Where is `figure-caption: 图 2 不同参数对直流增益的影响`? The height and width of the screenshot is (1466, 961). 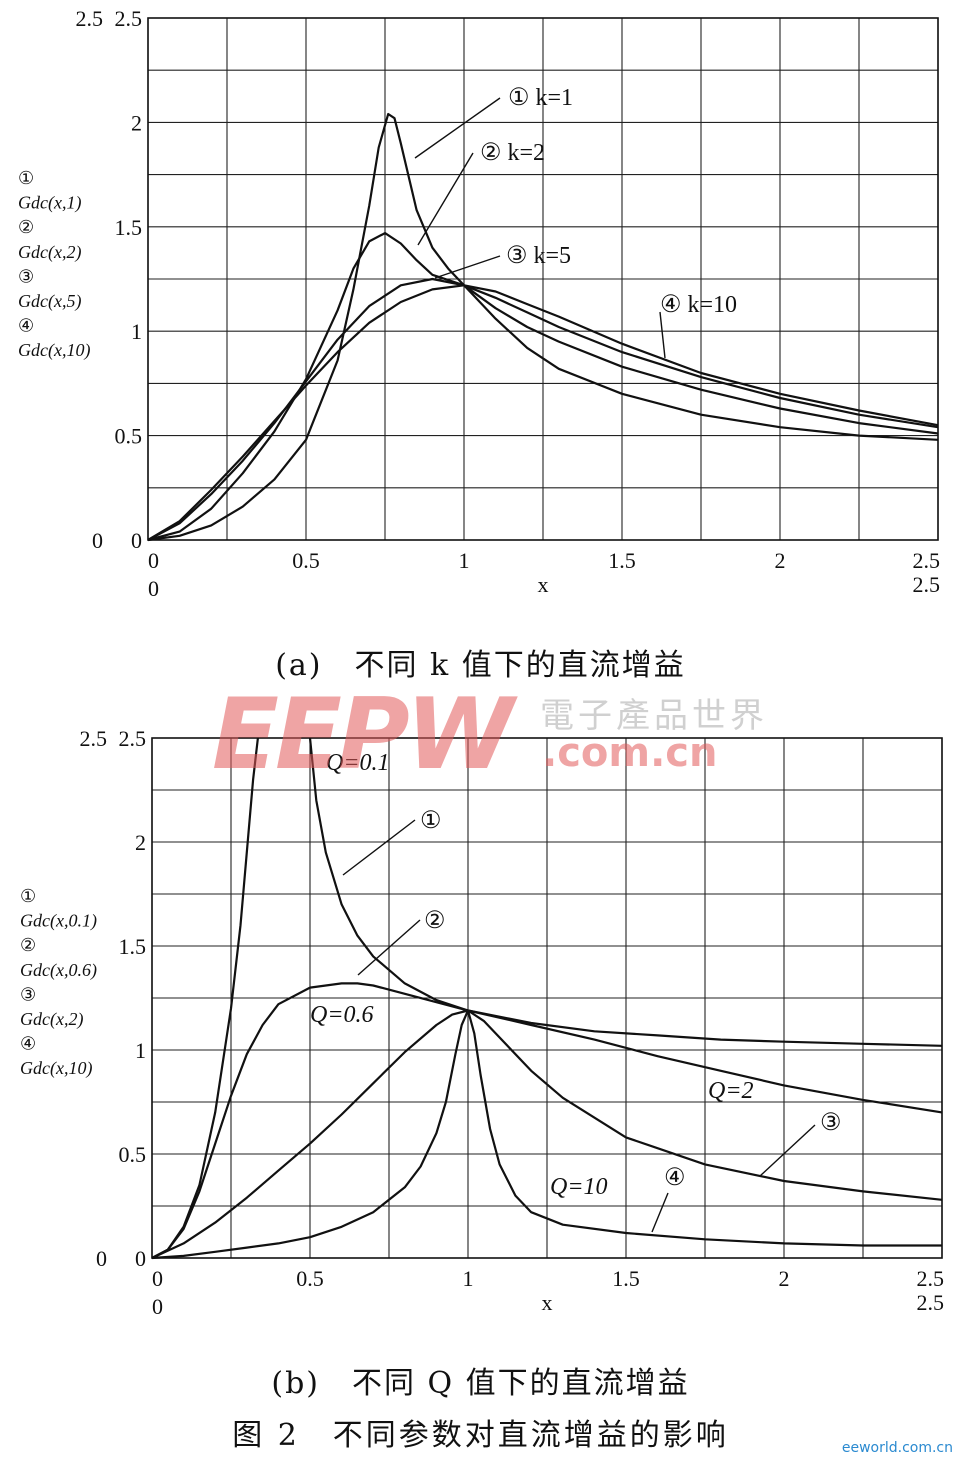
figure-caption: 图 2 不同参数对直流增益的影响 is located at coordinates (480, 1435).